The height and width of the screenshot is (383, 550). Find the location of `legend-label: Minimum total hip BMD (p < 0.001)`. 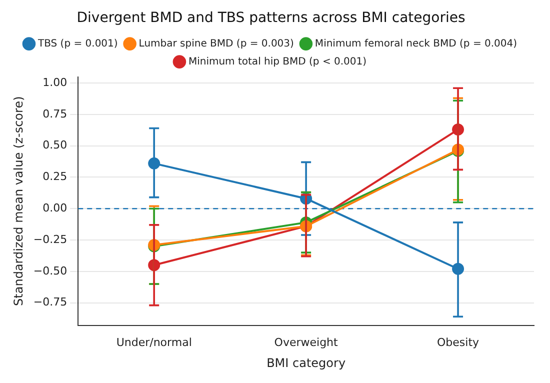

legend-label: Minimum total hip BMD (p < 0.001) is located at coordinates (277, 62).